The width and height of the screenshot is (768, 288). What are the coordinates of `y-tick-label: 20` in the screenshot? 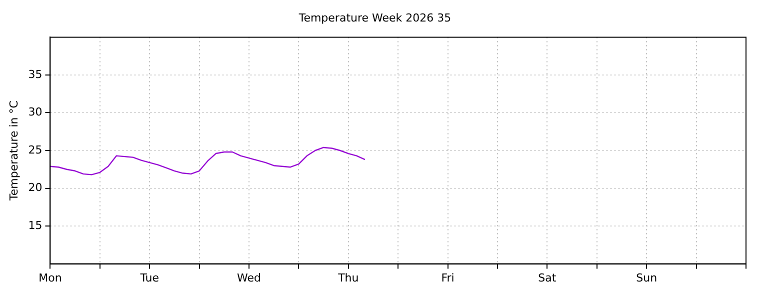 It's located at (35, 187).